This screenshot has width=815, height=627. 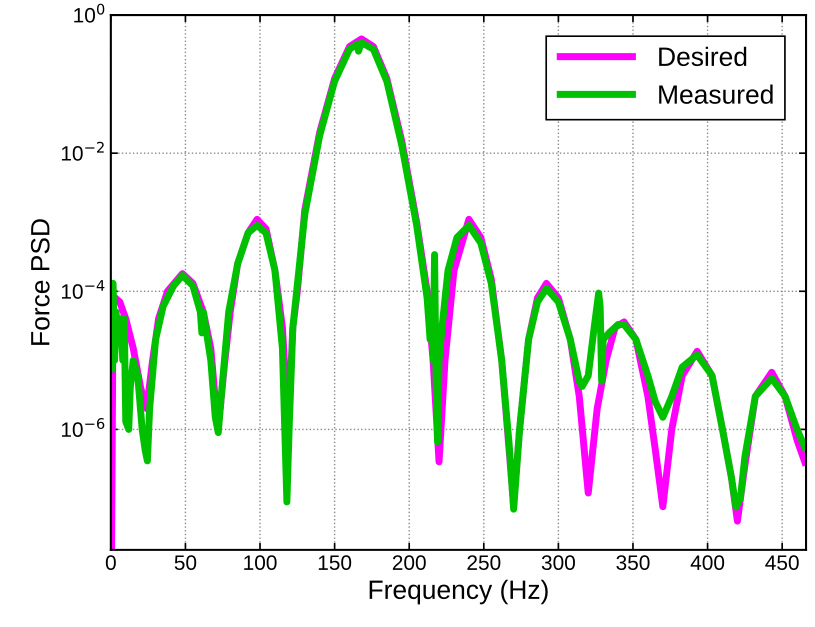 What do you see at coordinates (702, 56) in the screenshot?
I see `legend-label: Desired` at bounding box center [702, 56].